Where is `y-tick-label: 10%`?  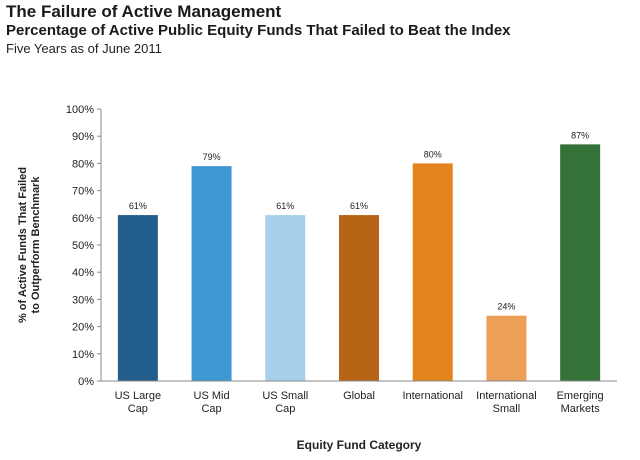
y-tick-label: 10% is located at coordinates (83, 355).